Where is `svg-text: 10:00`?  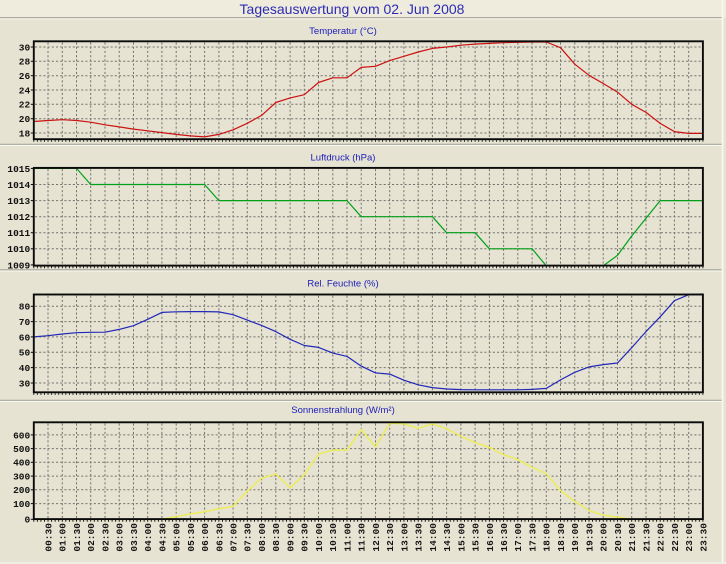 svg-text: 10:00 is located at coordinates (319, 537).